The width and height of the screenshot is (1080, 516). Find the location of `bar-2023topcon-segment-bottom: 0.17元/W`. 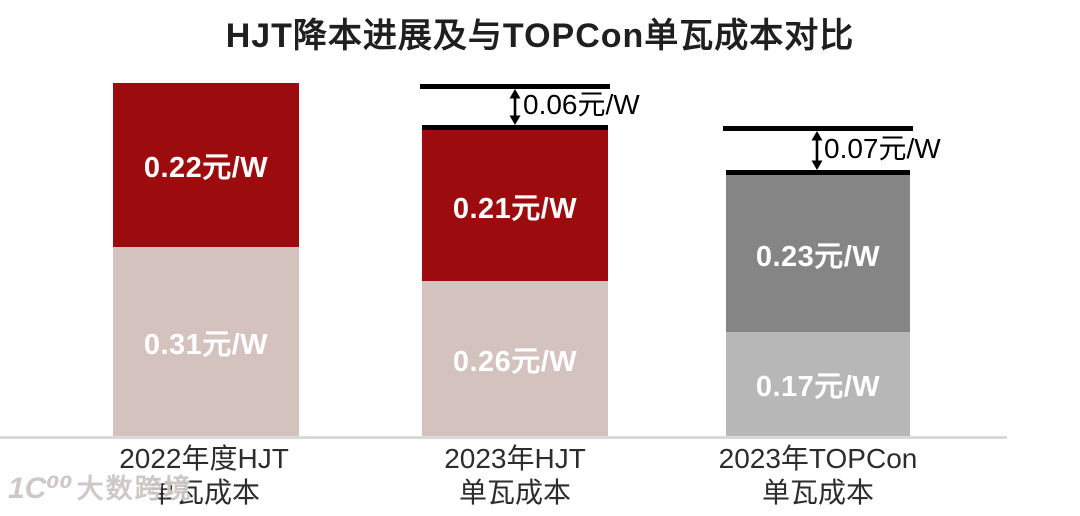

bar-2023topcon-segment-bottom: 0.17元/W is located at coordinates (818, 384).